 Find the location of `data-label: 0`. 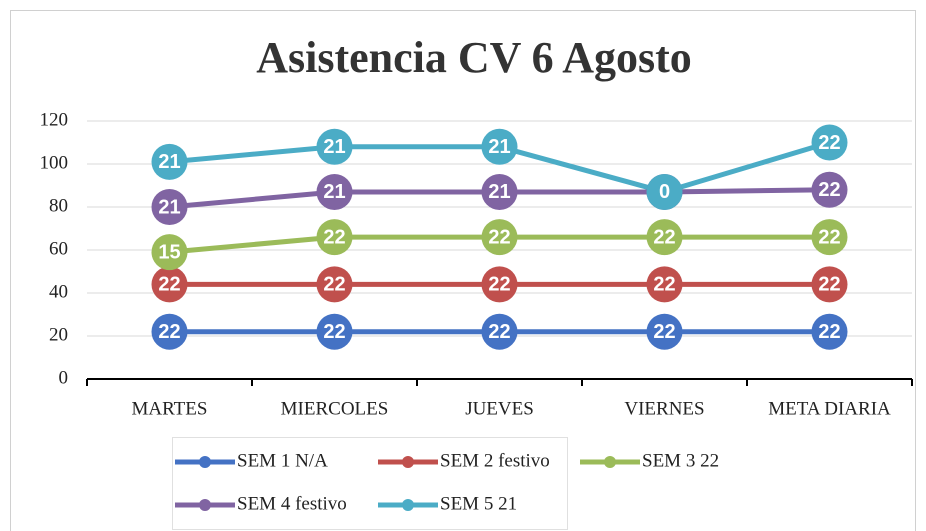

data-label: 0 is located at coordinates (664, 192).